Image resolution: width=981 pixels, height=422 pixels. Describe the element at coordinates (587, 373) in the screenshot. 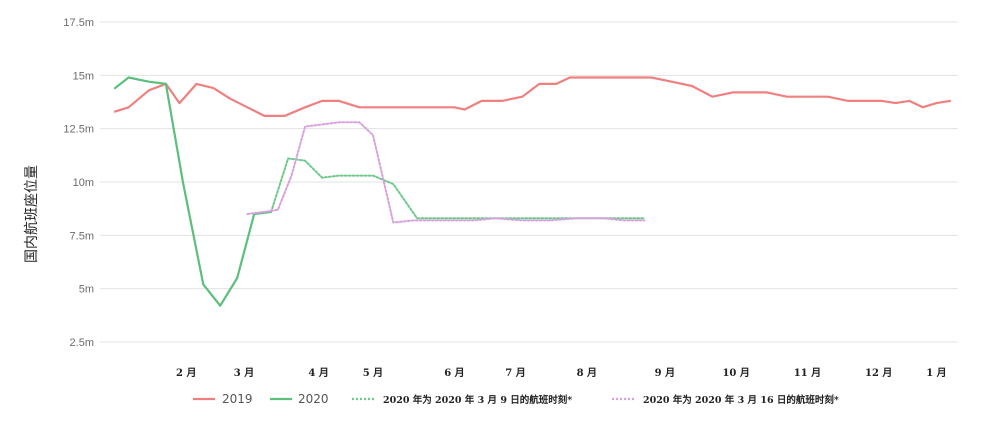

I see `x-tick-label: 8 月` at that location.